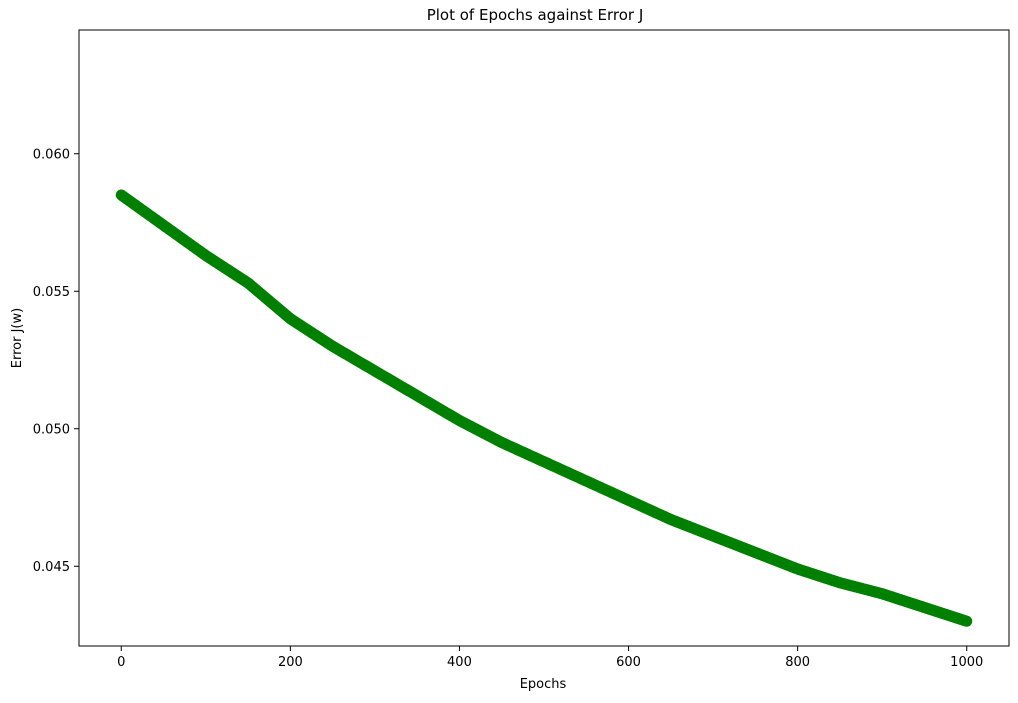  What do you see at coordinates (966, 662) in the screenshot?
I see `x-tick-label: 1000` at bounding box center [966, 662].